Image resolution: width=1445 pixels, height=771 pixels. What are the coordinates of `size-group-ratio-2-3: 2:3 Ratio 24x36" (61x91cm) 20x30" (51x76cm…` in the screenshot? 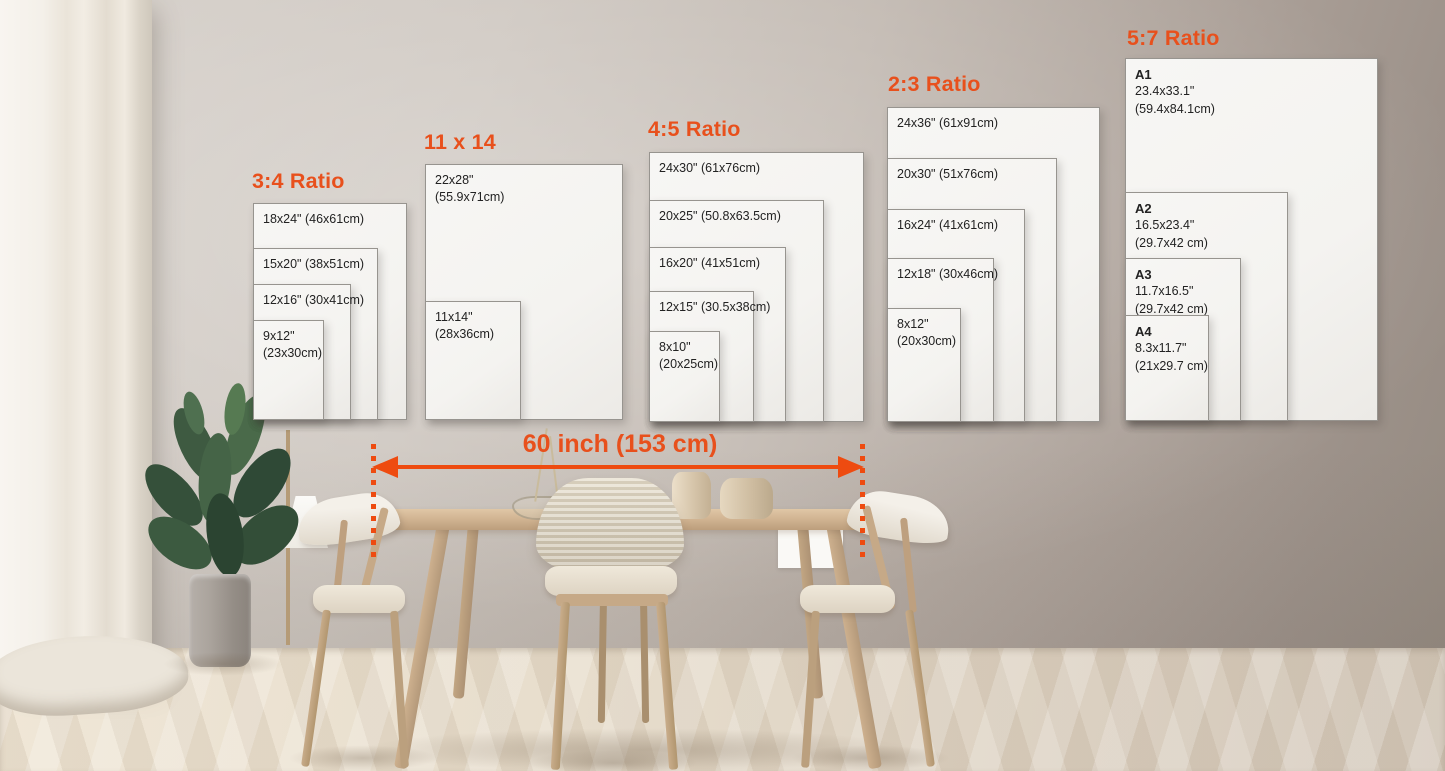 It's located at (993, 247).